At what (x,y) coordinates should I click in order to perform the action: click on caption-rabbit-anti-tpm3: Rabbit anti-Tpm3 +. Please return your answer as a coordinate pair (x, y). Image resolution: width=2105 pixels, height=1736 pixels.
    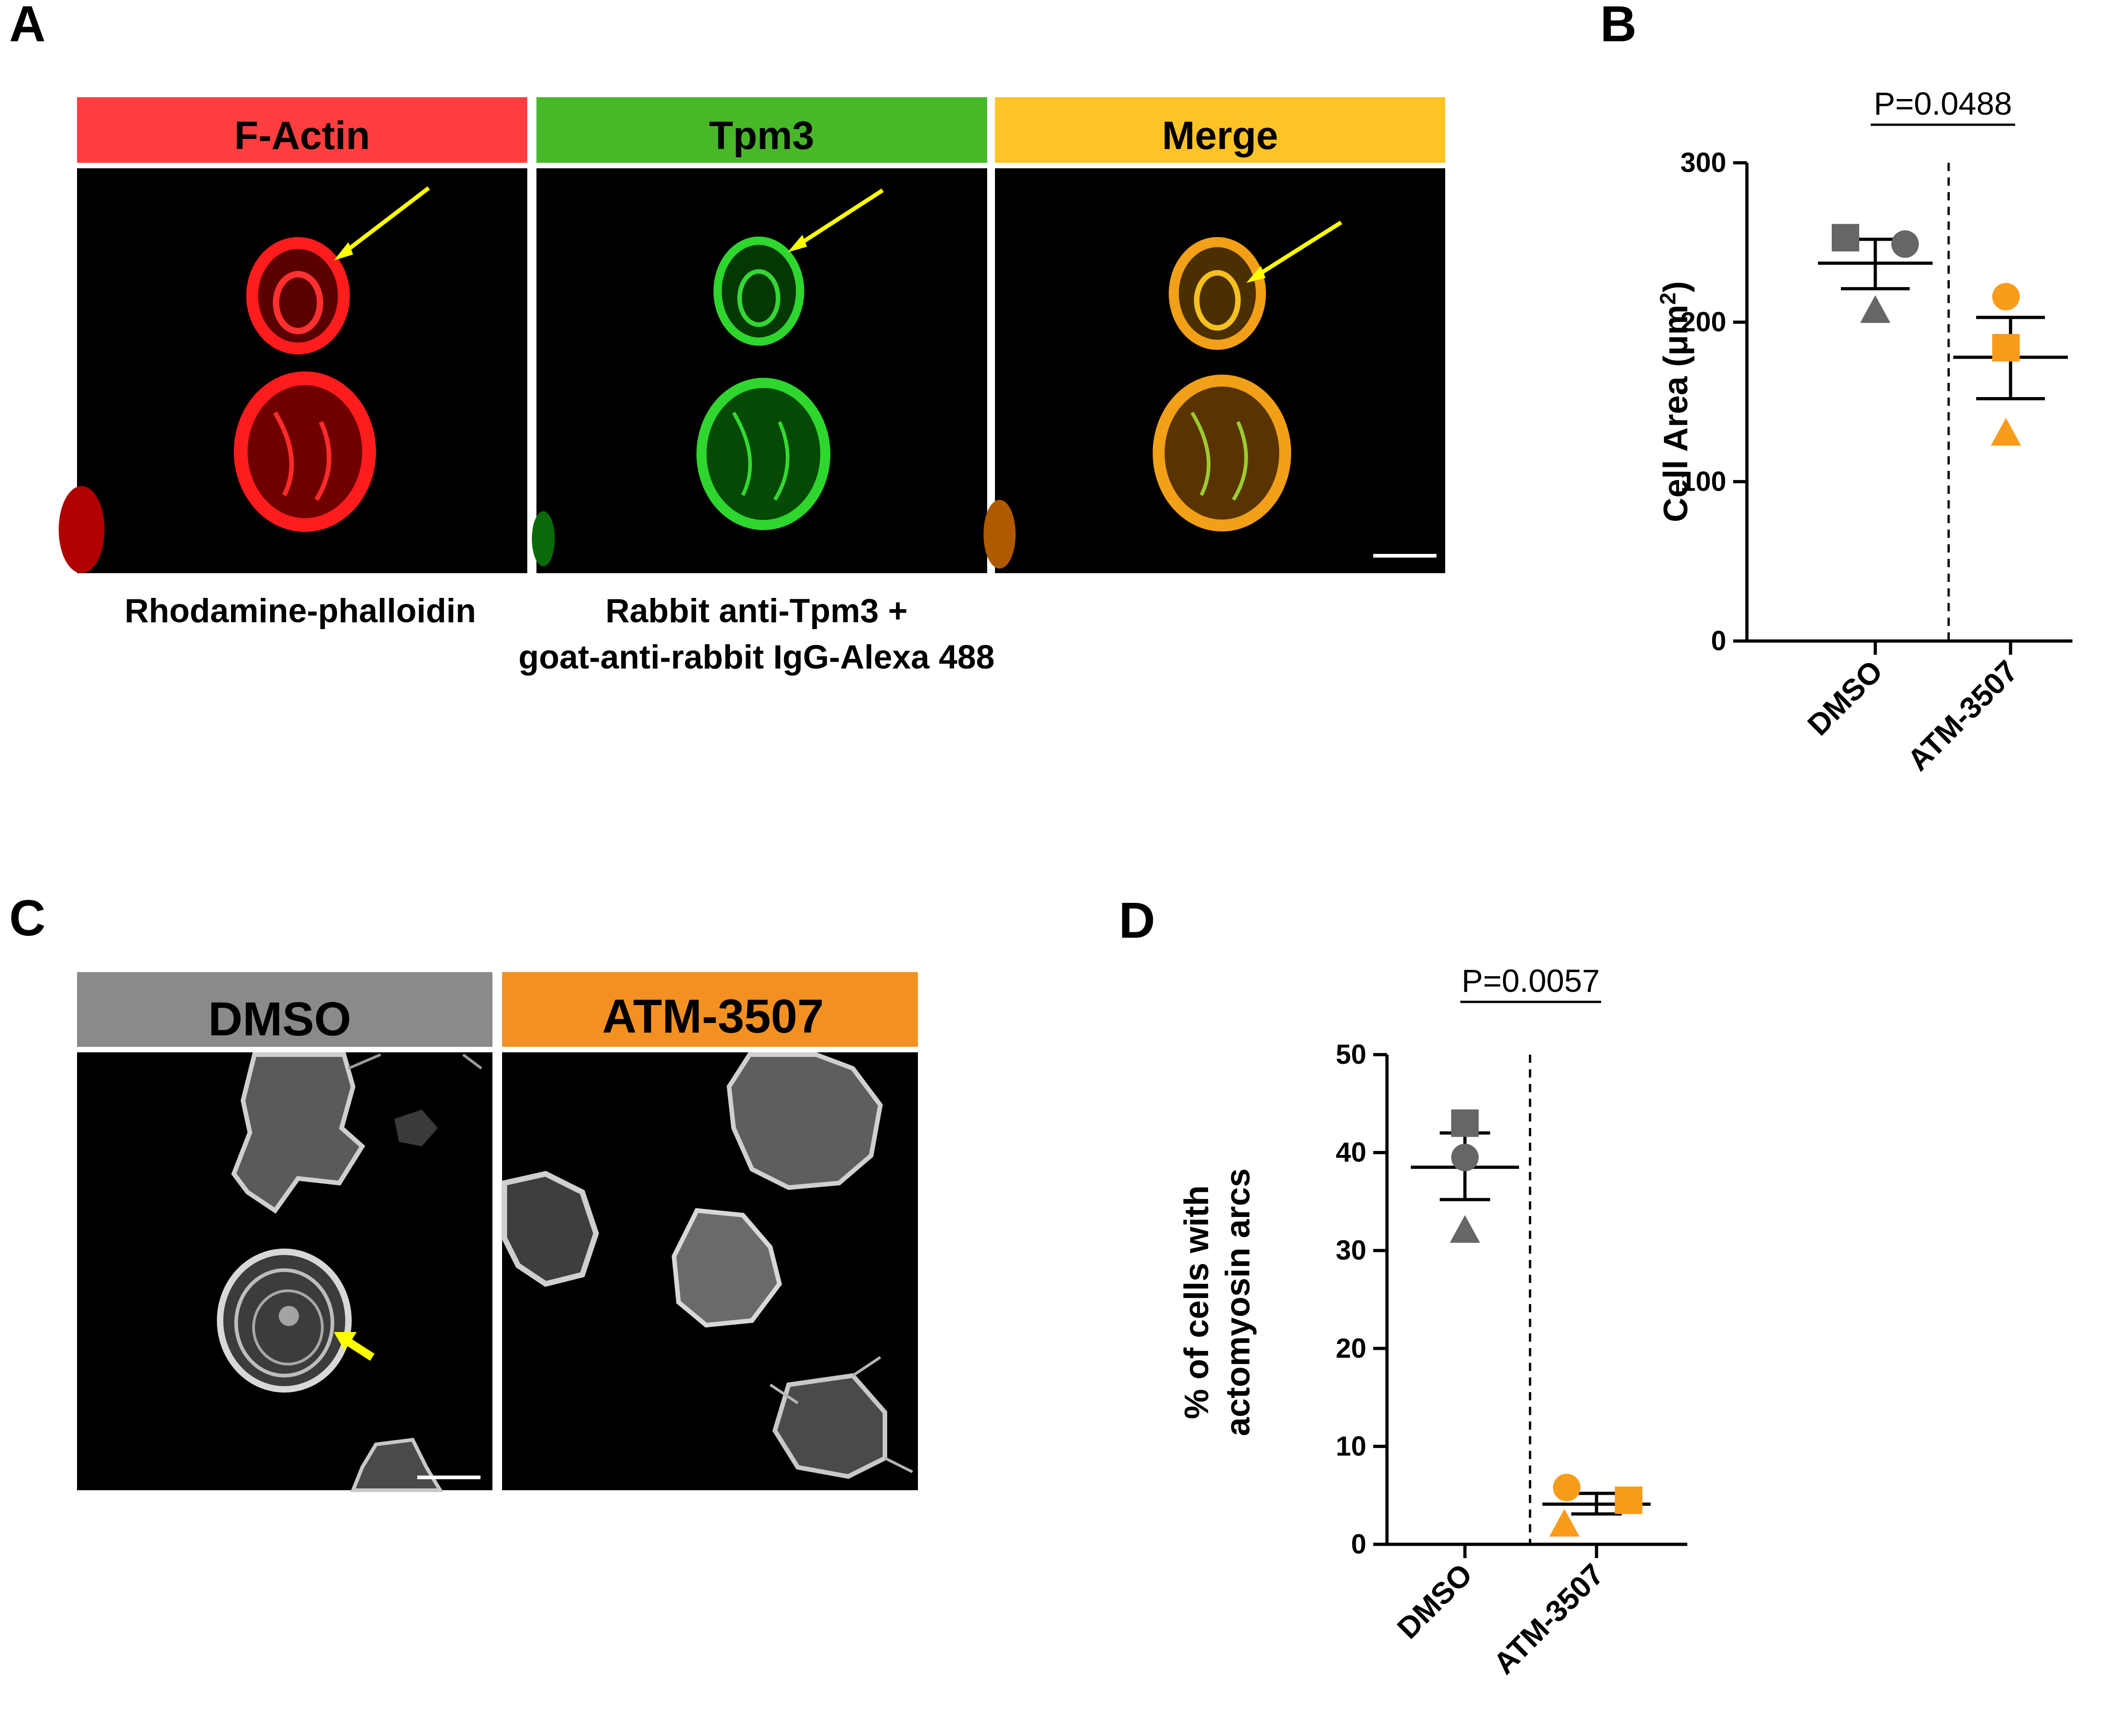
    Looking at the image, I should click on (756, 611).